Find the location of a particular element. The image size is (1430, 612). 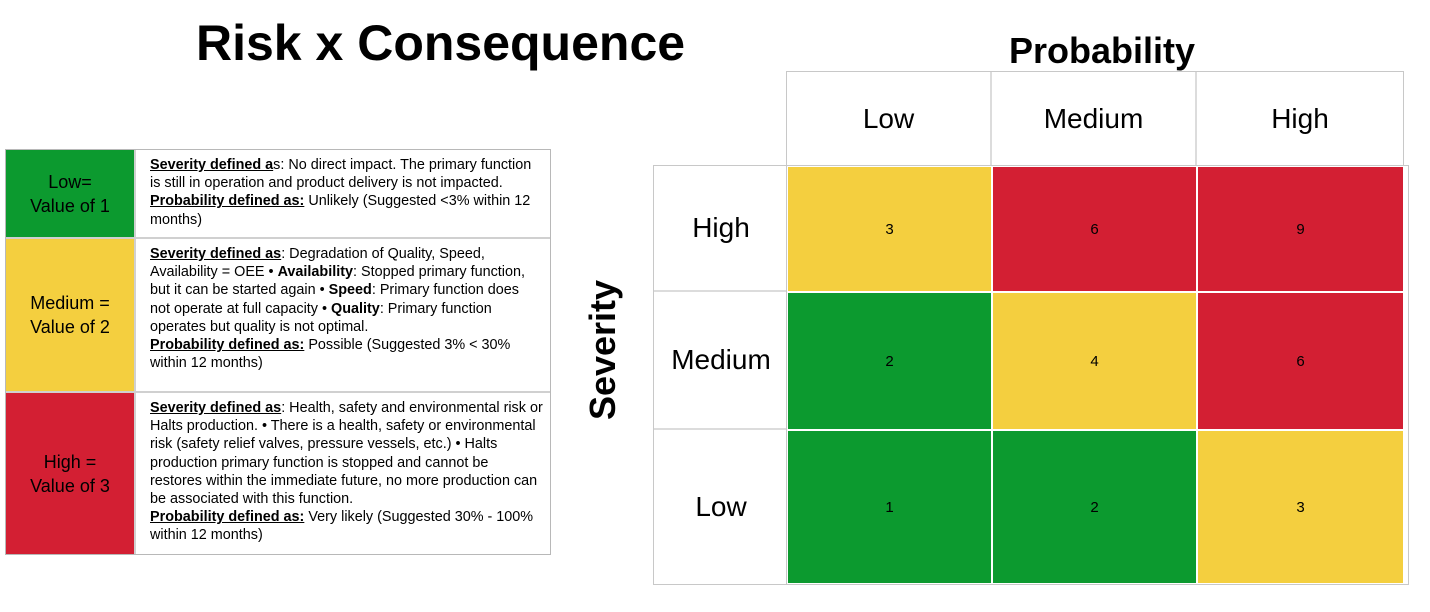

column-header-high: High is located at coordinates (1300, 118).